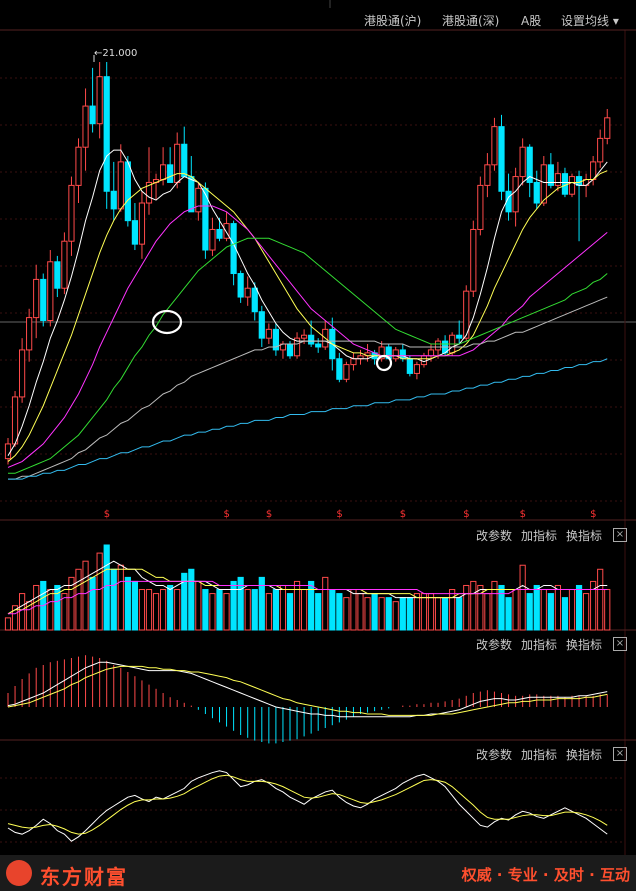 Image resolution: width=636 pixels, height=891 pixels. Describe the element at coordinates (494, 755) in the screenshot. I see `kdj-params-button: 改参数` at that location.